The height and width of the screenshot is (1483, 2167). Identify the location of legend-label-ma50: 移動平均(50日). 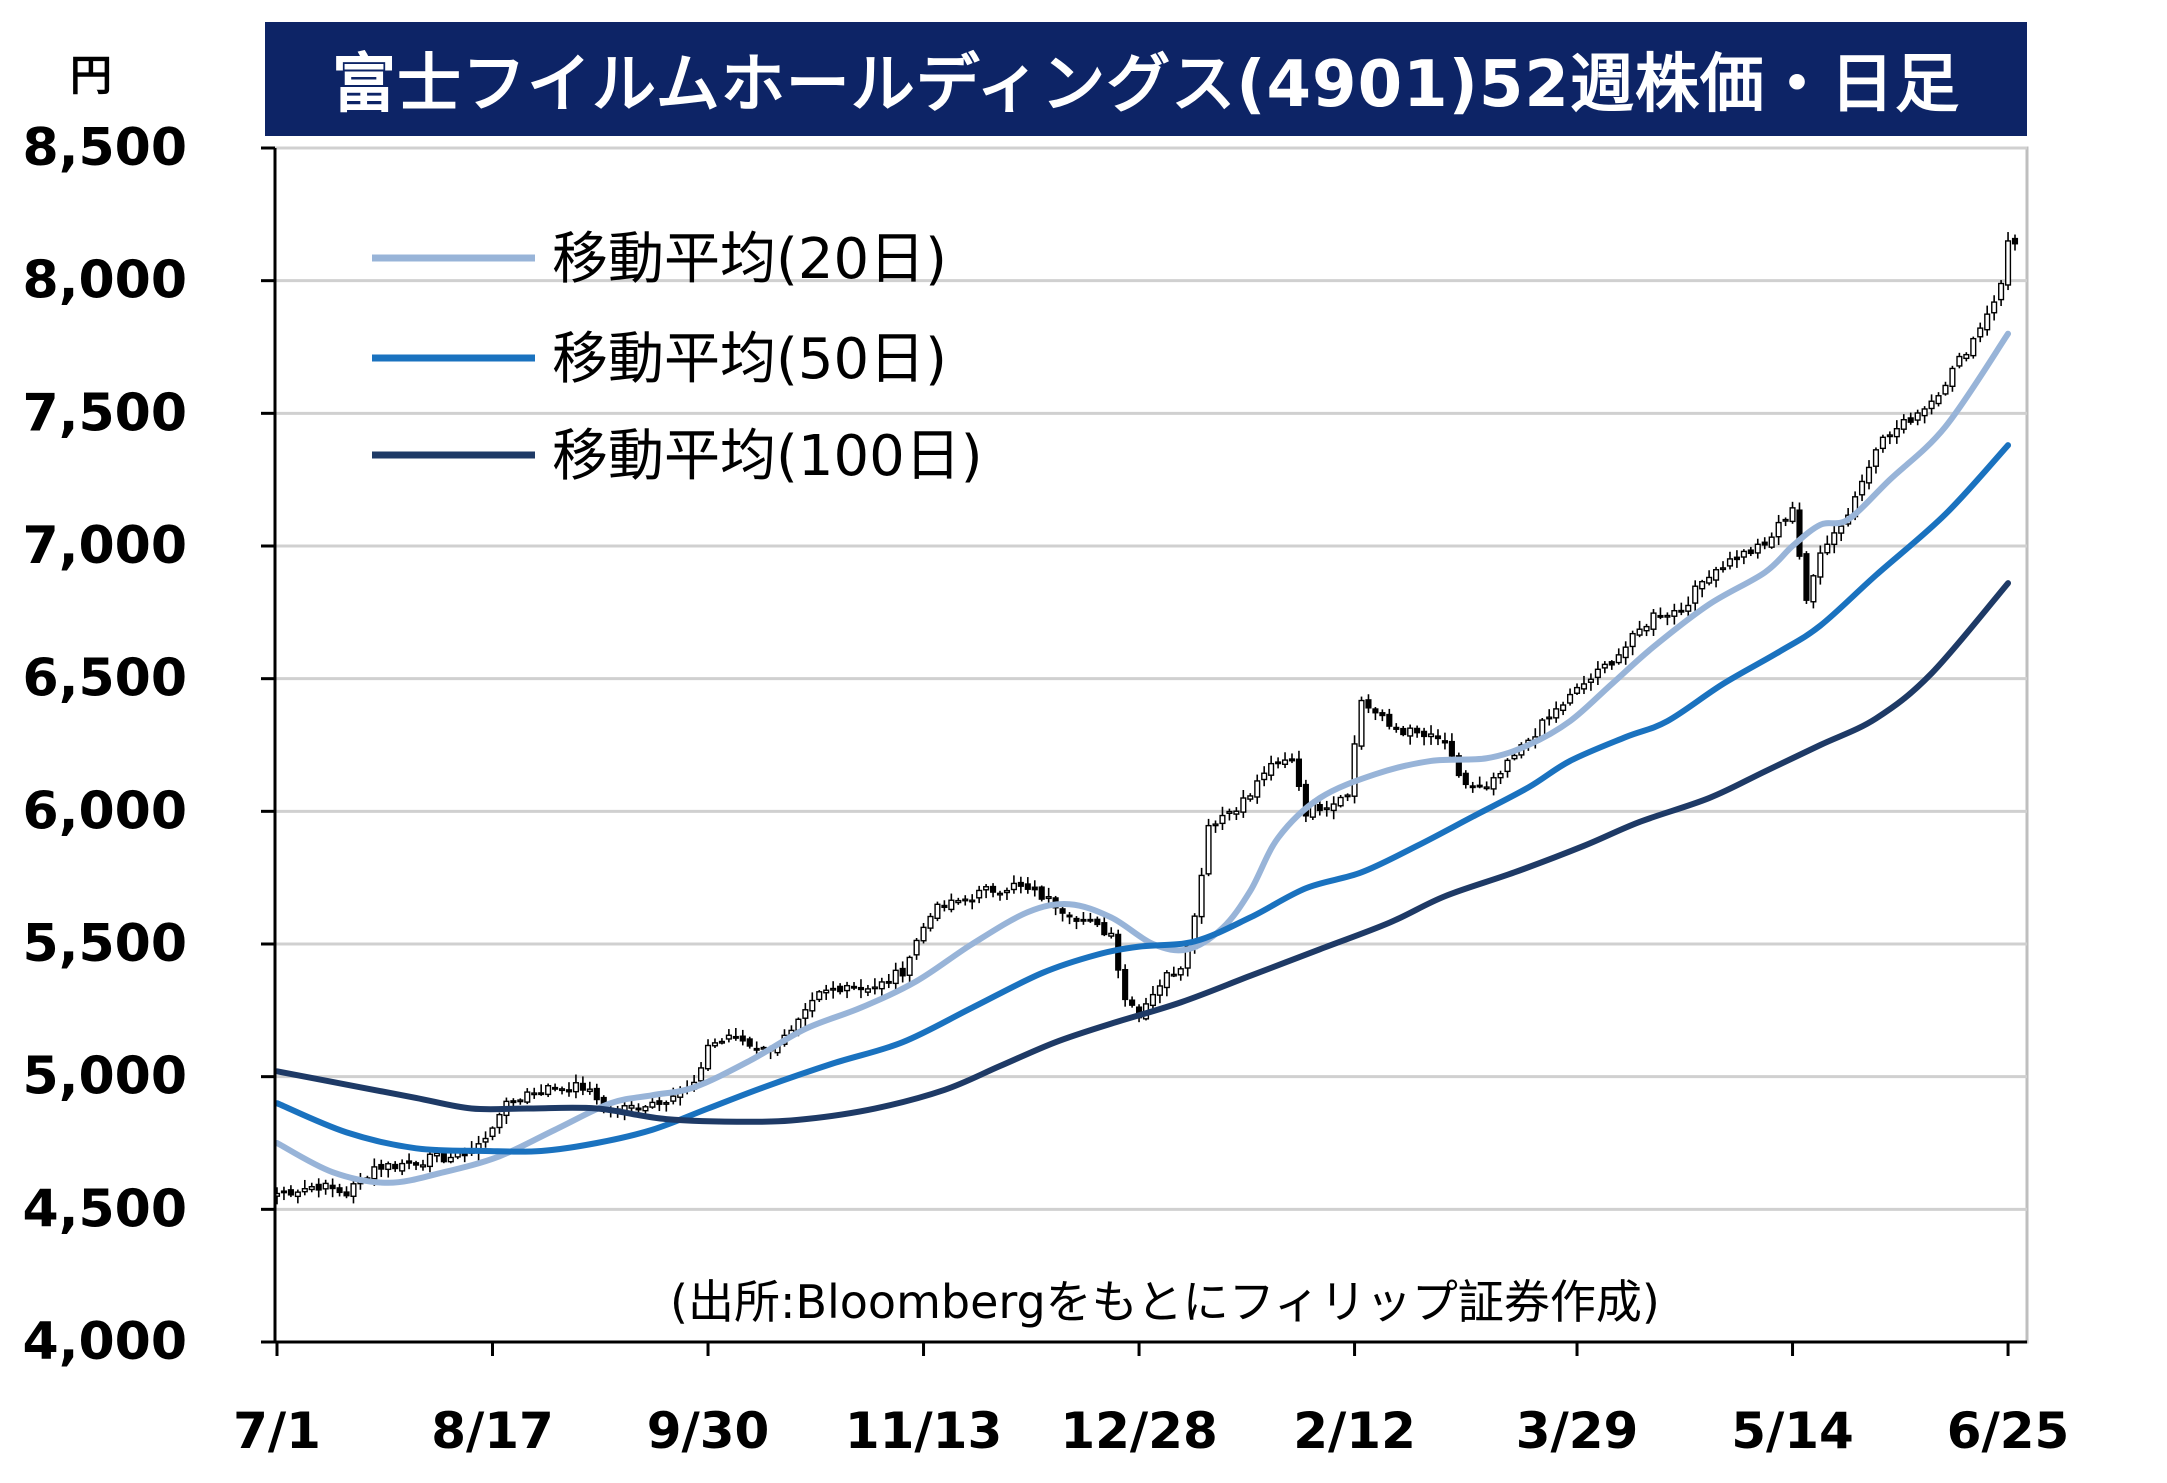
(749, 359).